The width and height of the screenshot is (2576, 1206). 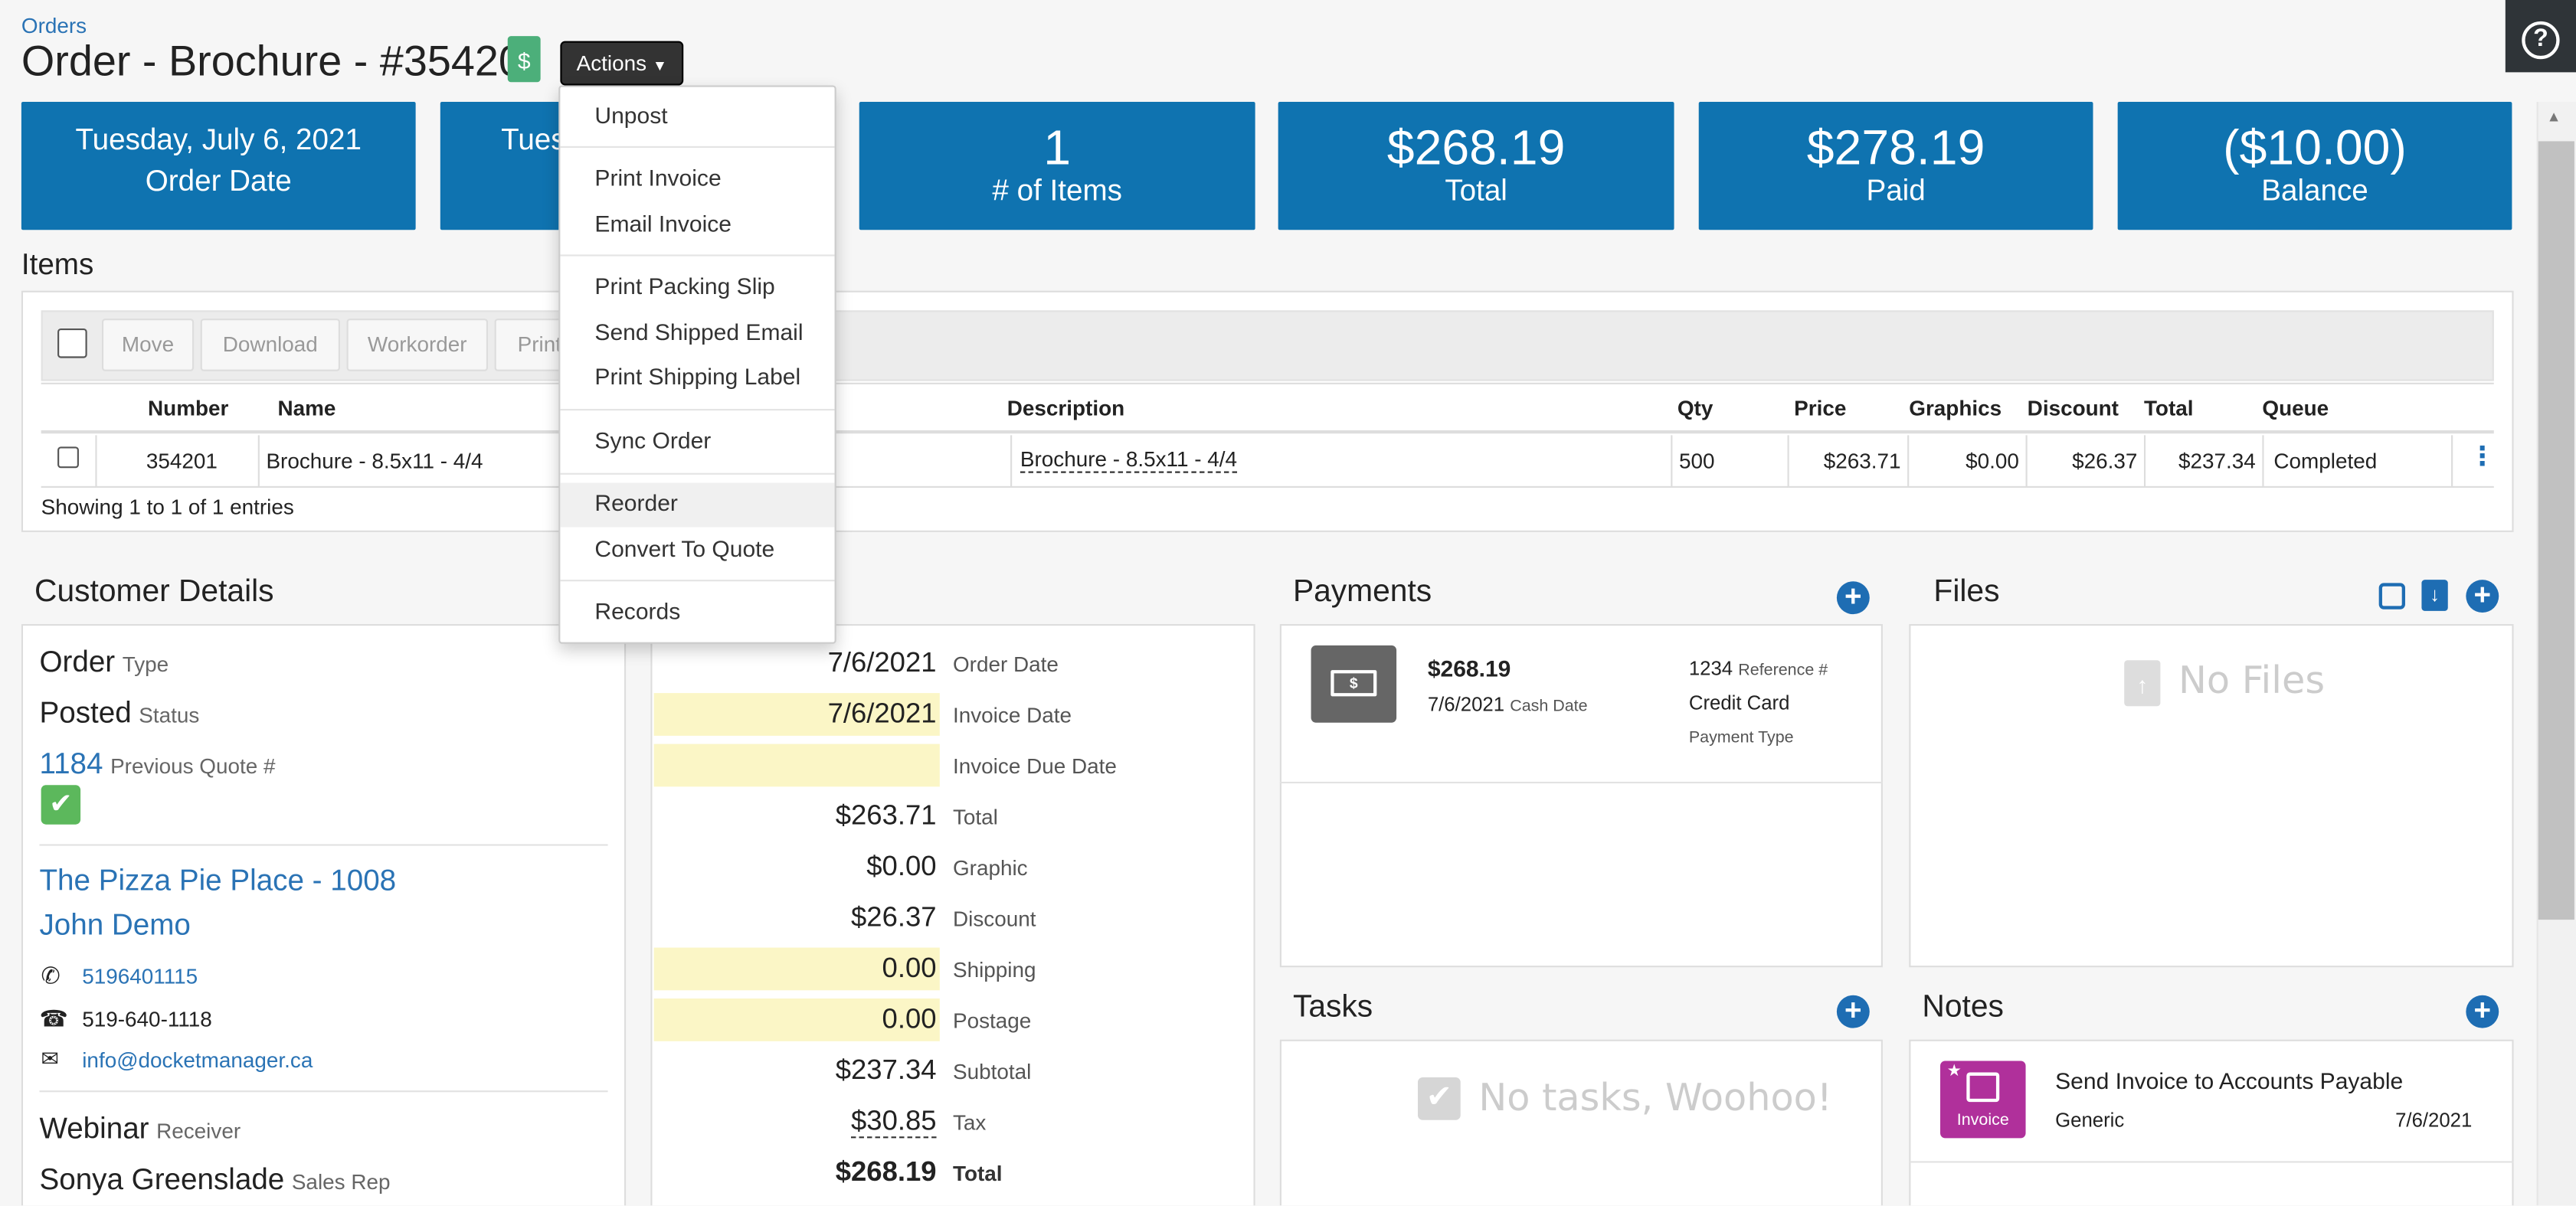 What do you see at coordinates (50, 1058) in the screenshot?
I see `envelope-icon: ✉` at bounding box center [50, 1058].